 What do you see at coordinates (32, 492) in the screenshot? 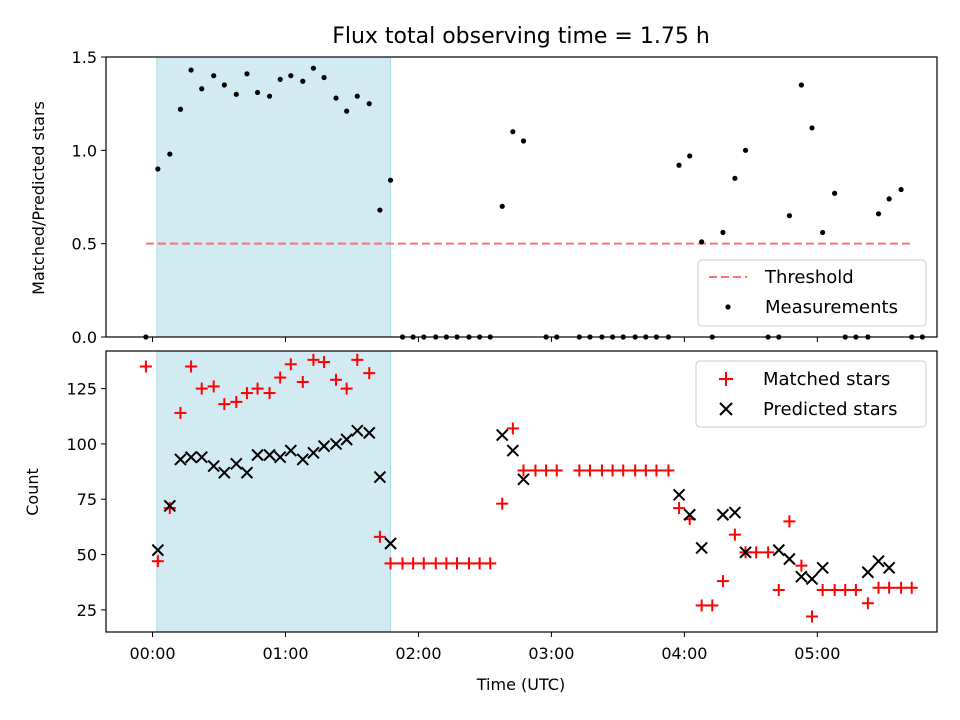
I see `bottom-y-axis-label: Count` at bounding box center [32, 492].